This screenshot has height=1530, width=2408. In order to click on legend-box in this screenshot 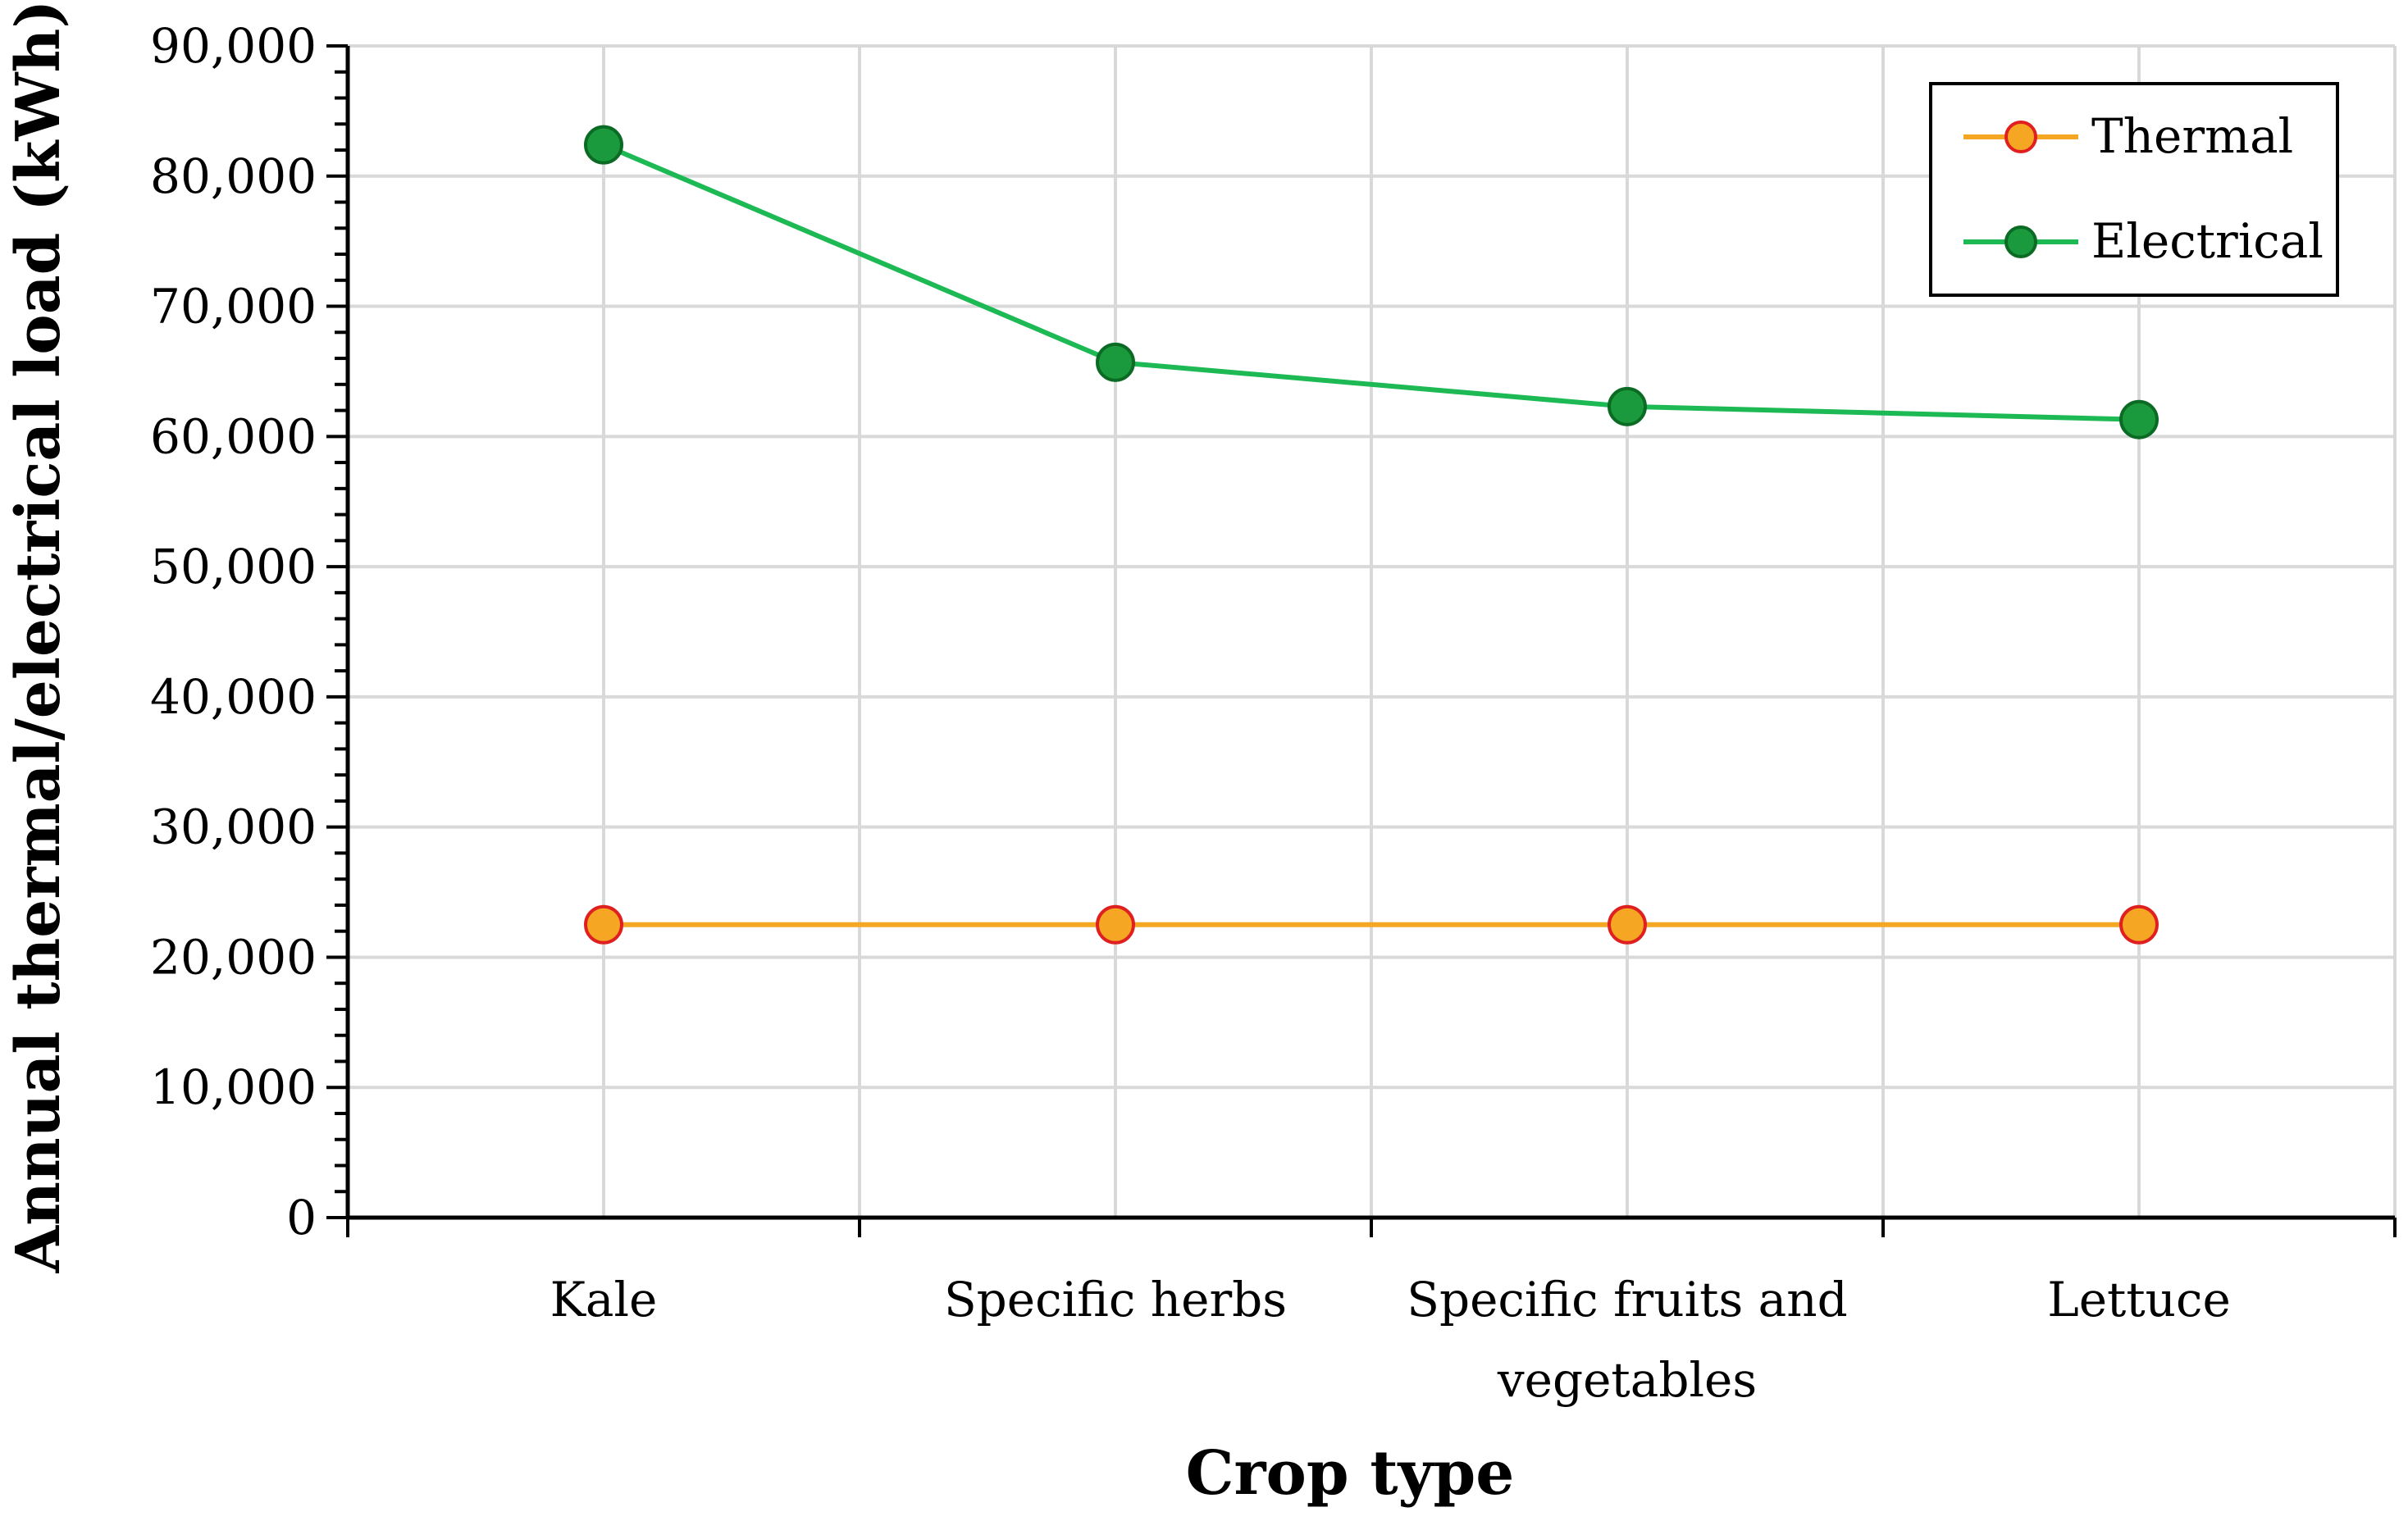, I will do `click(2134, 189)`.